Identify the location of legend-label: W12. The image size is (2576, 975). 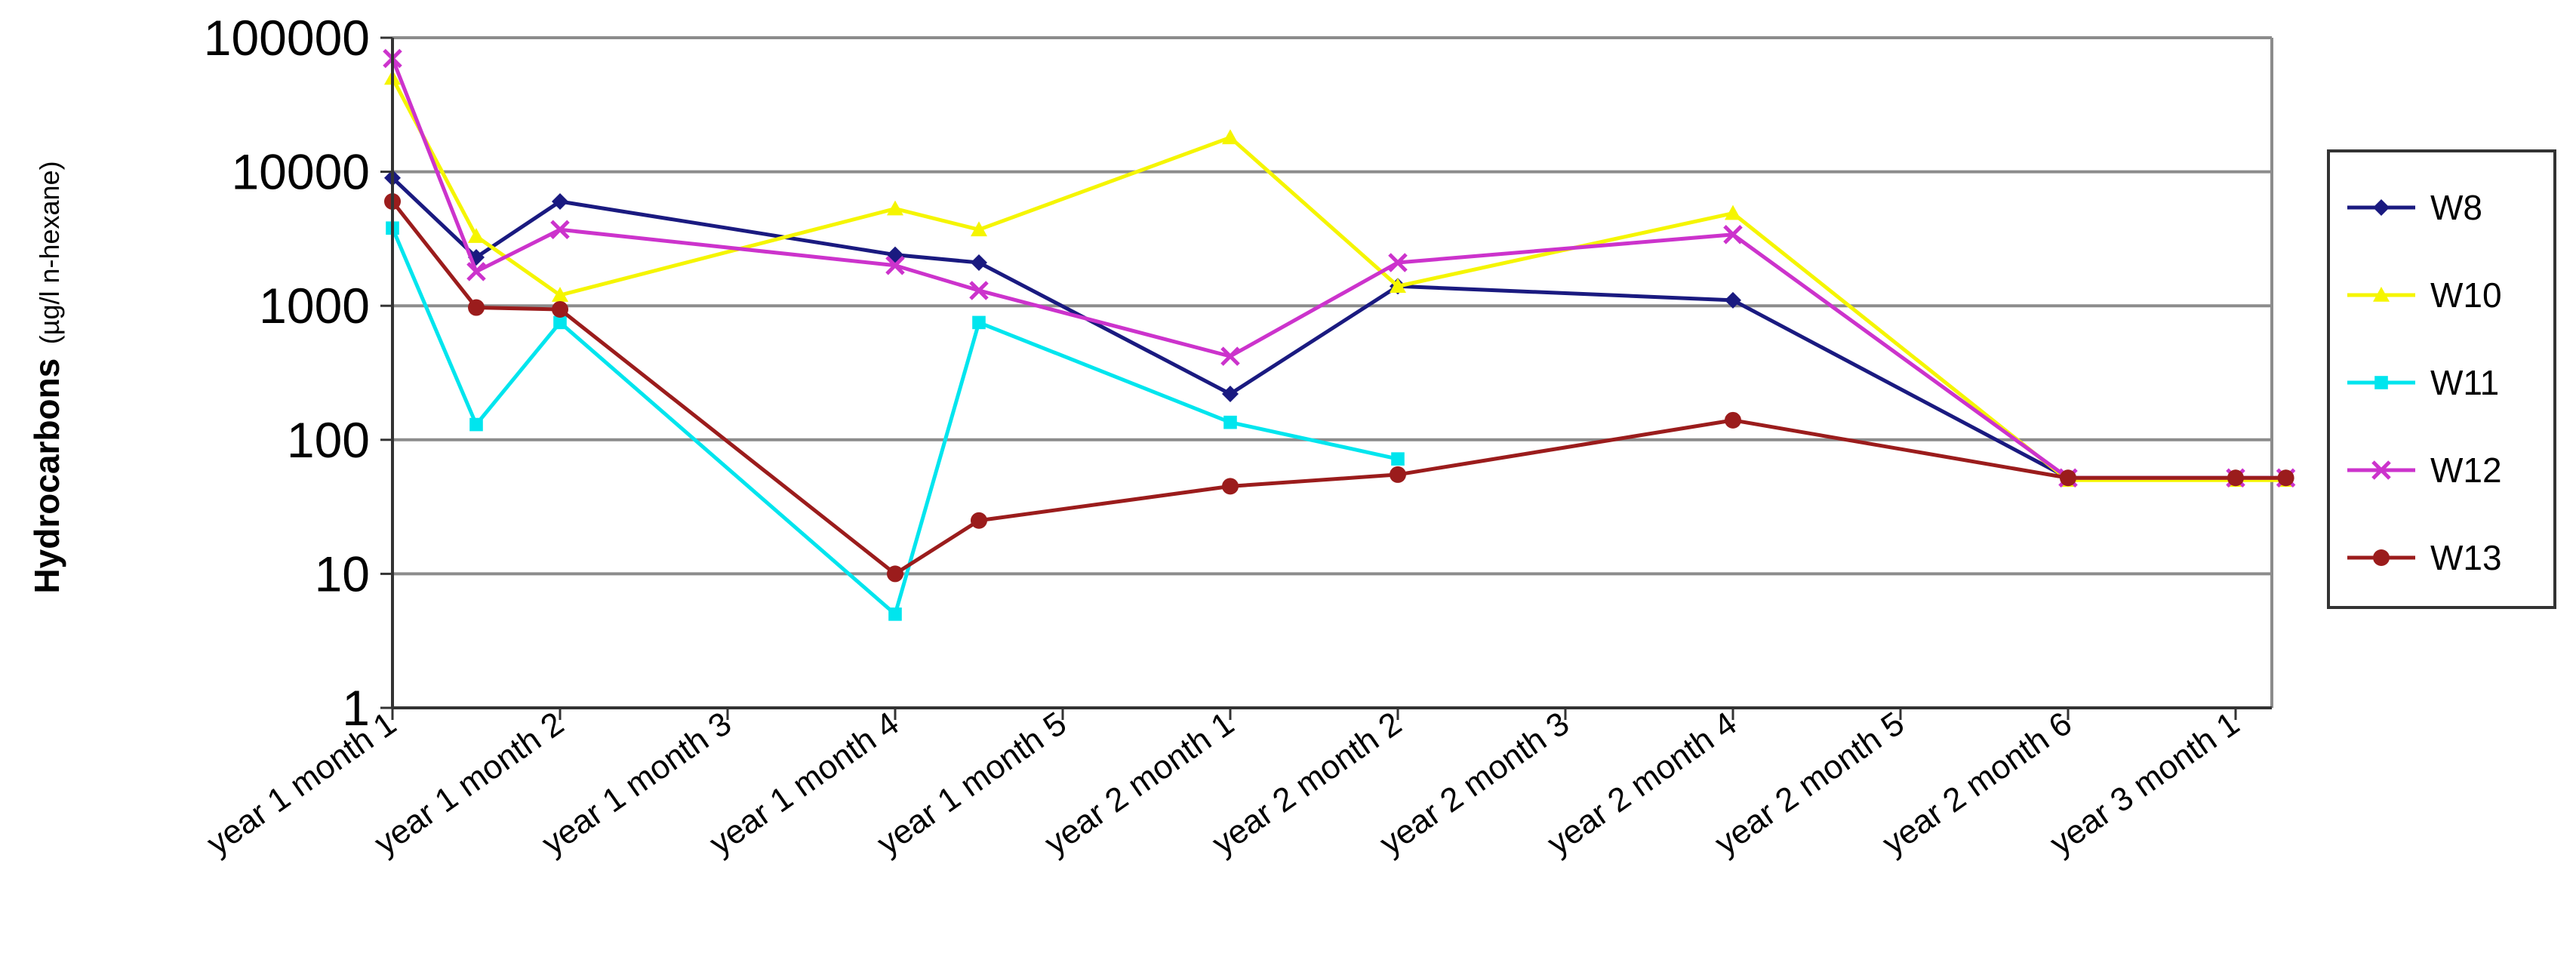
(2466, 471).